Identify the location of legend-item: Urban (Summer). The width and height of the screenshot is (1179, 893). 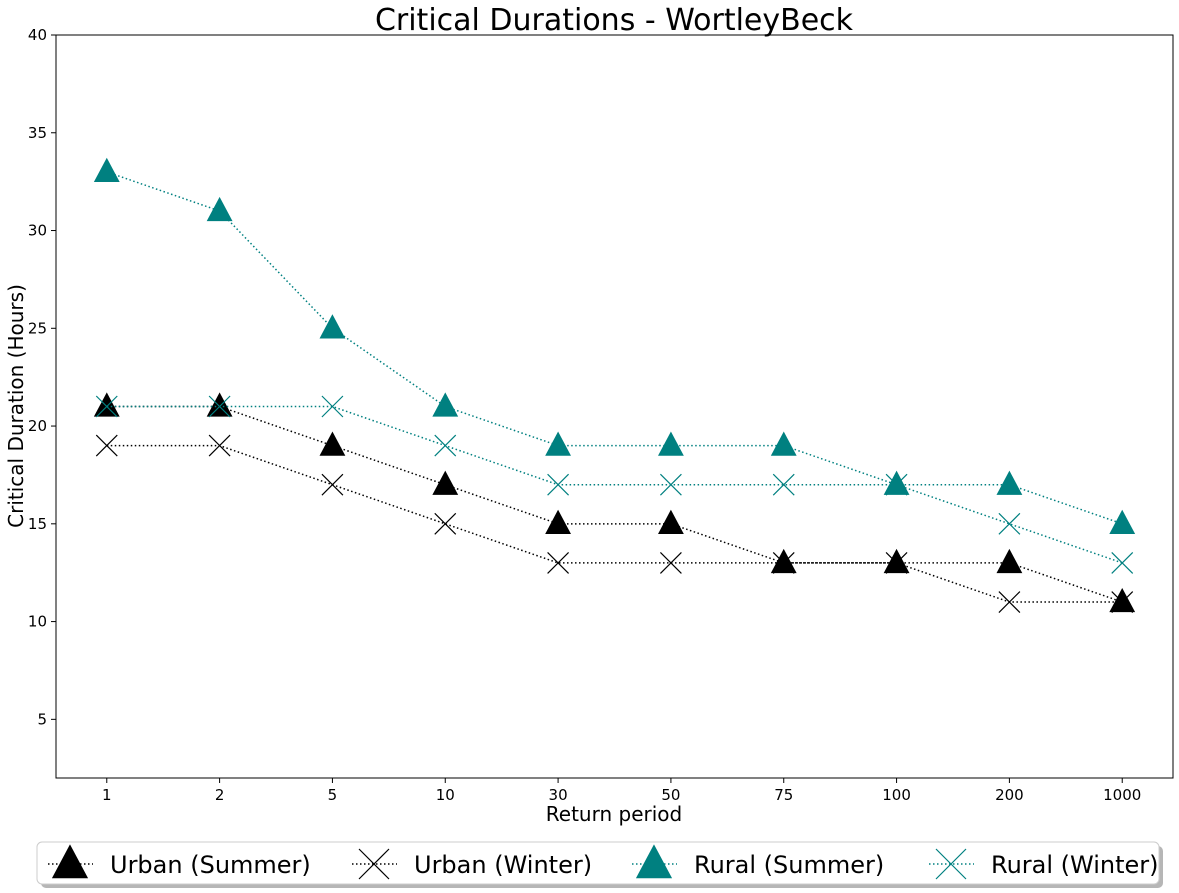
(179, 861).